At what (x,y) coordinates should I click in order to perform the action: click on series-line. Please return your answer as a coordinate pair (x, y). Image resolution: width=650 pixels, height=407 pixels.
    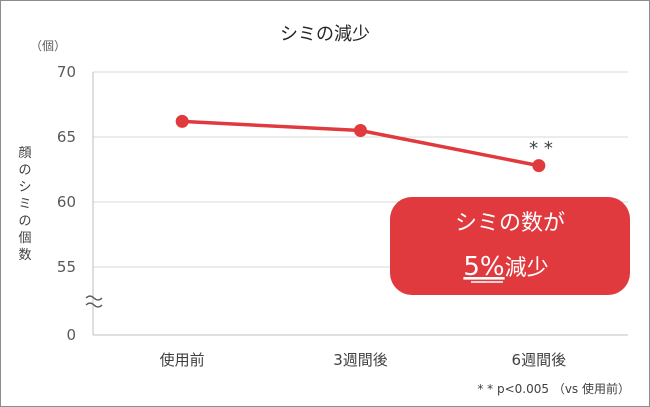
    Looking at the image, I should click on (360, 143).